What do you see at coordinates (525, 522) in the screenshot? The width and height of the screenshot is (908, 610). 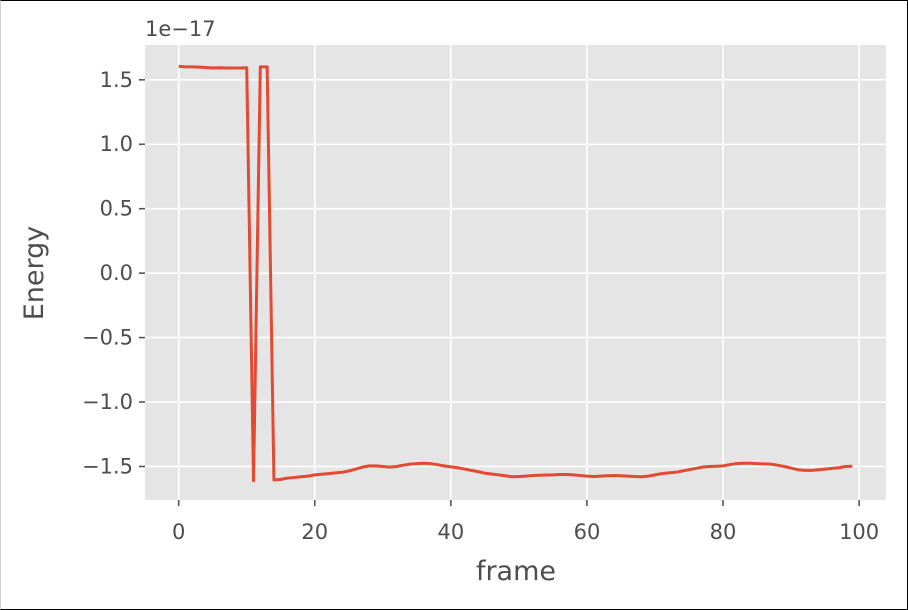 I see `x-axis-ticks: 0 20 40 60 80 100` at bounding box center [525, 522].